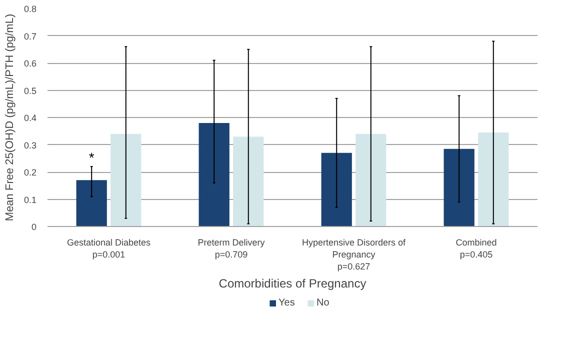 The width and height of the screenshot is (568, 342). What do you see at coordinates (30, 145) in the screenshot?
I see `y-tick-label: 0.3` at bounding box center [30, 145].